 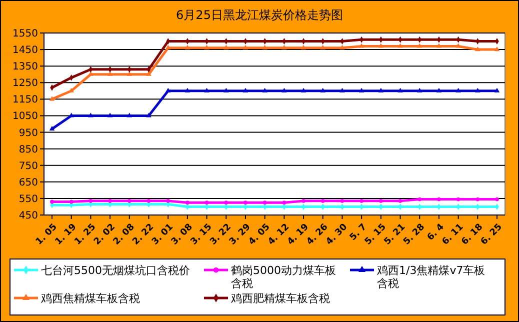 What do you see at coordinates (28, 166) in the screenshot?
I see `y-tick-label: 750` at bounding box center [28, 166].